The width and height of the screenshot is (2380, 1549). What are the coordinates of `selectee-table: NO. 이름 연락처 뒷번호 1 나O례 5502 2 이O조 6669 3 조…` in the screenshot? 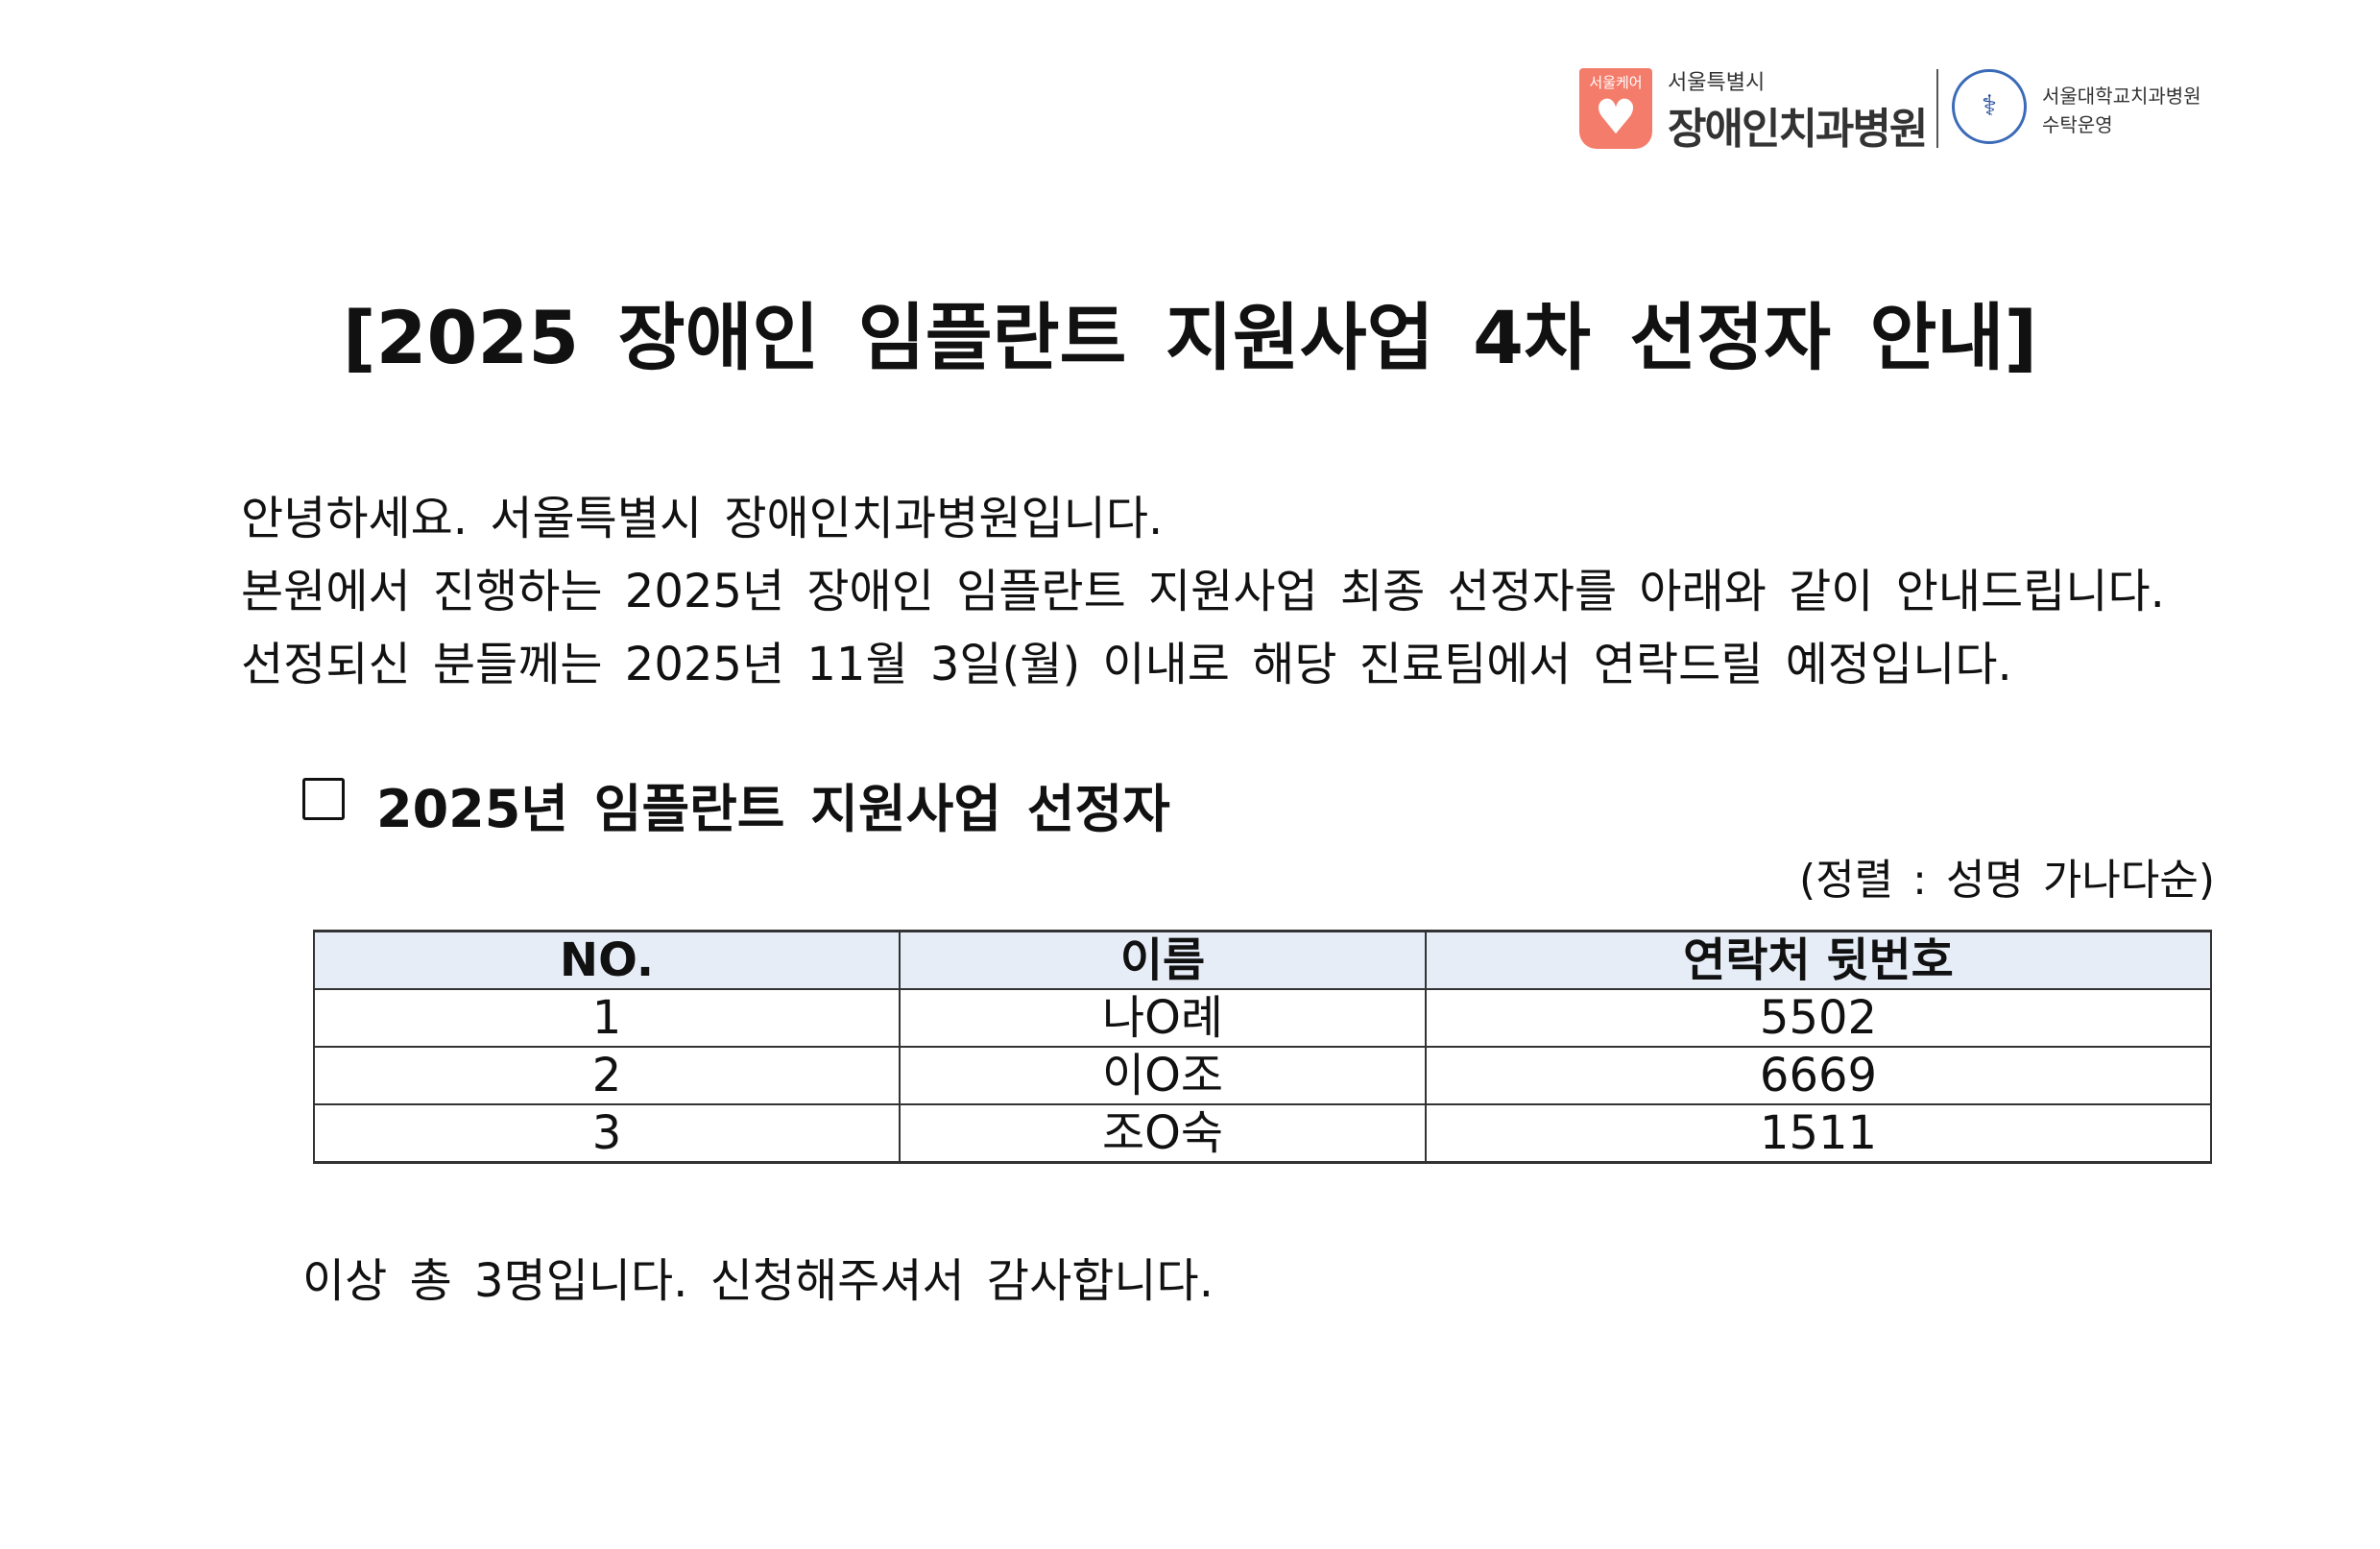 It's located at (1263, 1047).